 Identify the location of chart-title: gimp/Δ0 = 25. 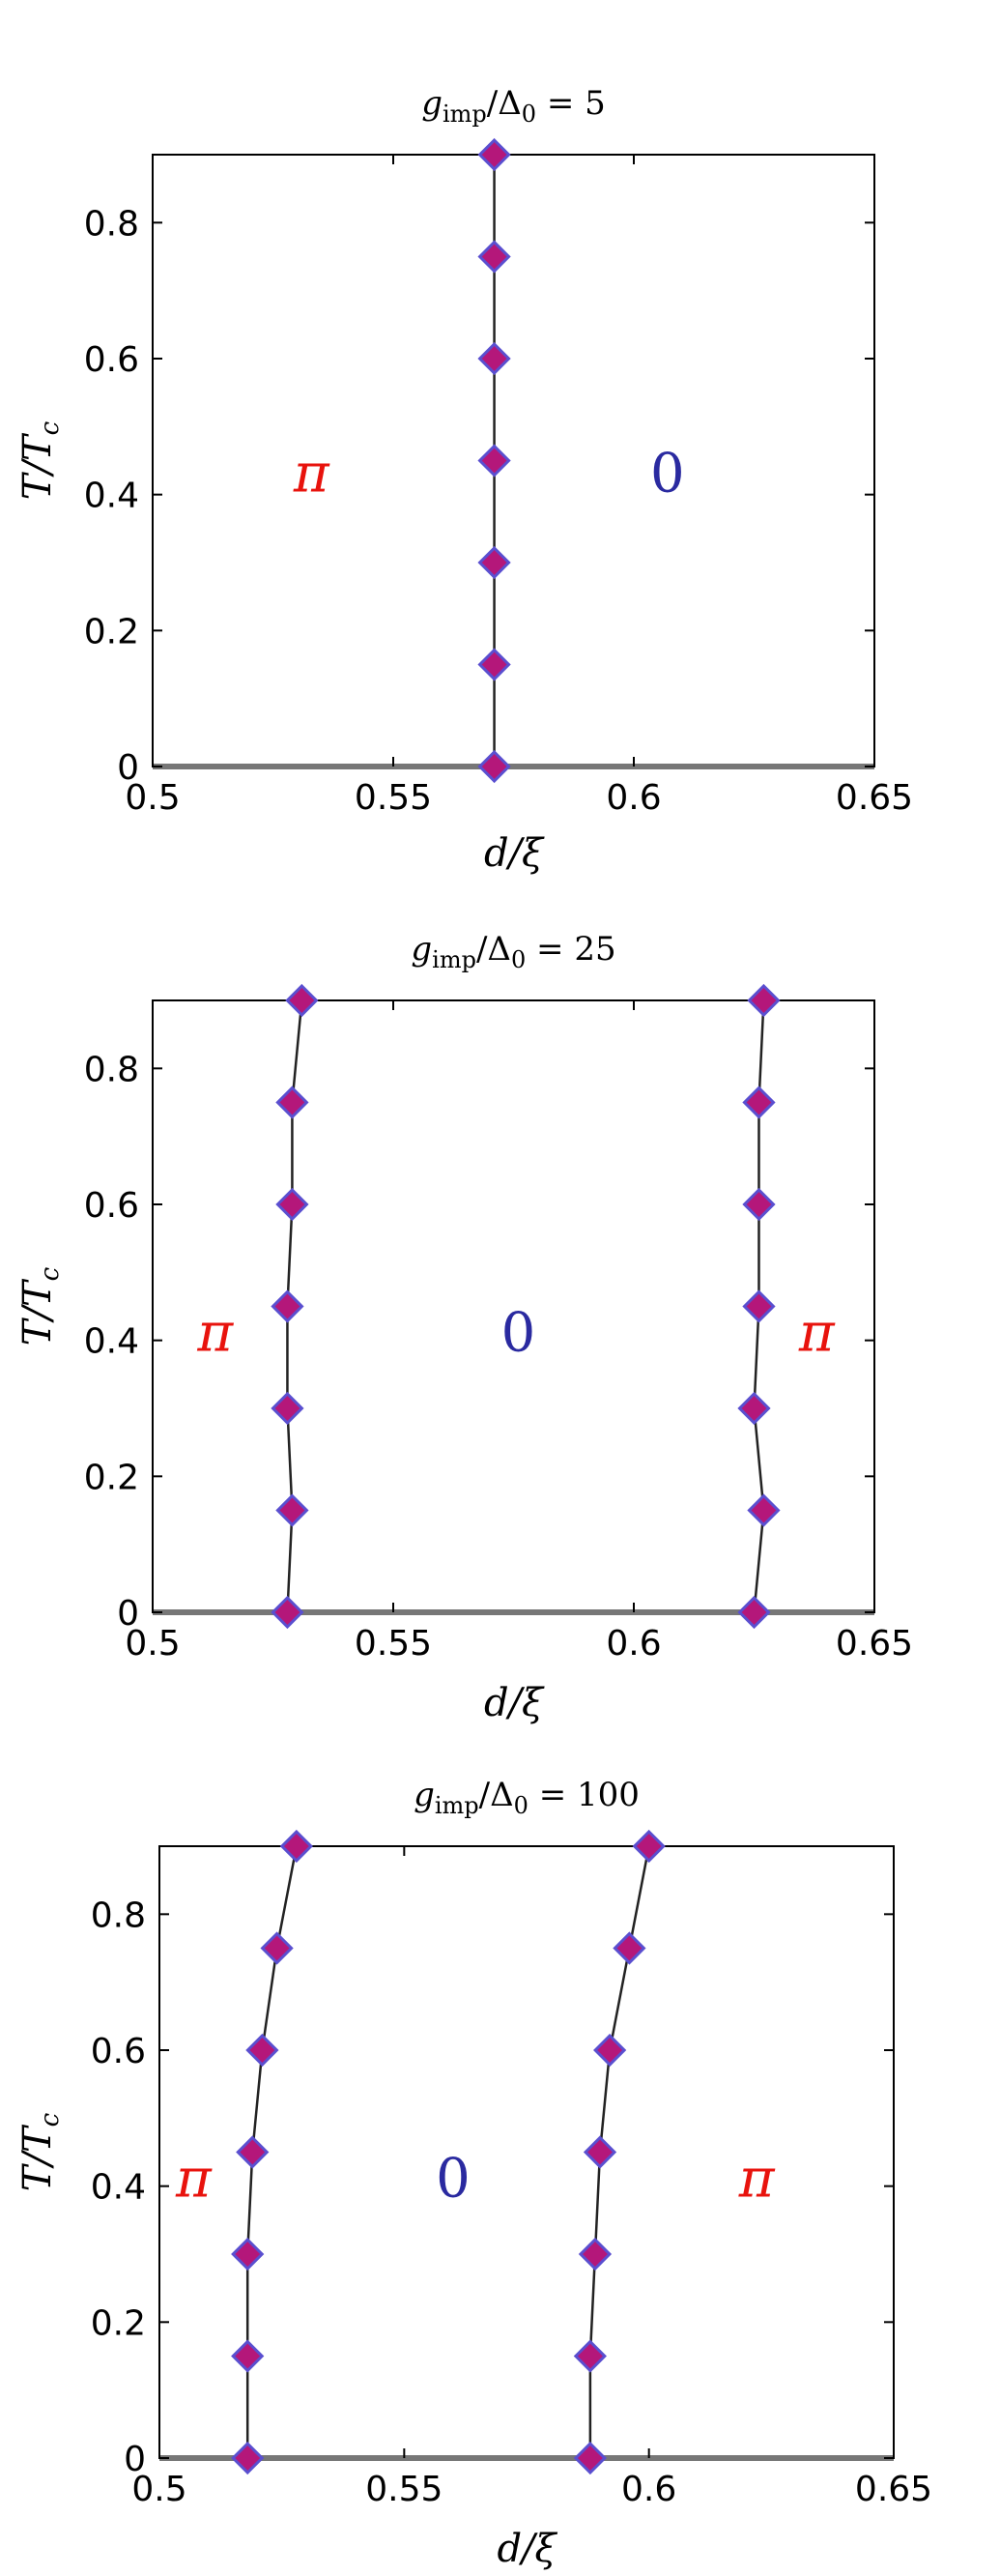
(513, 951).